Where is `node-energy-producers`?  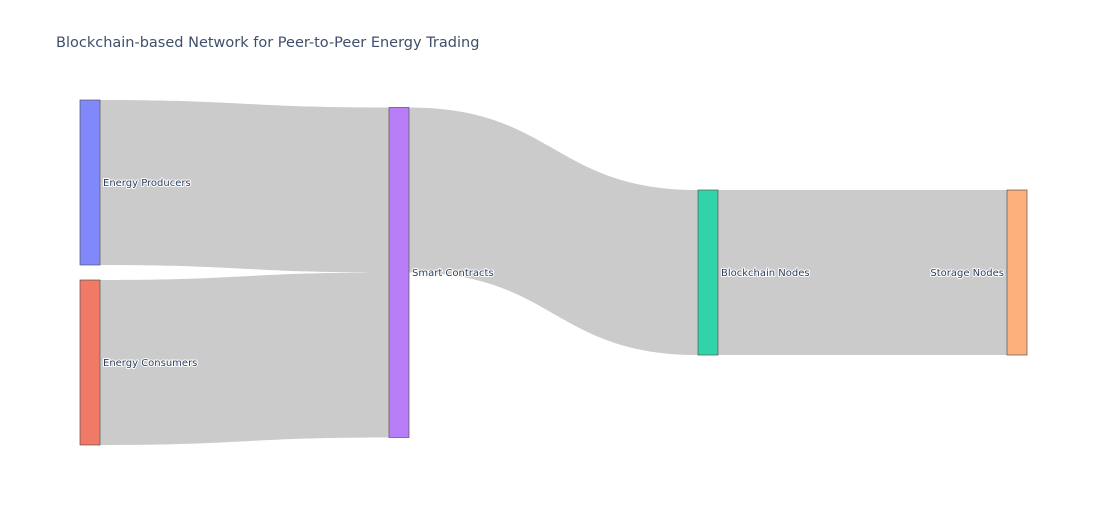
node-energy-producers is located at coordinates (90, 182).